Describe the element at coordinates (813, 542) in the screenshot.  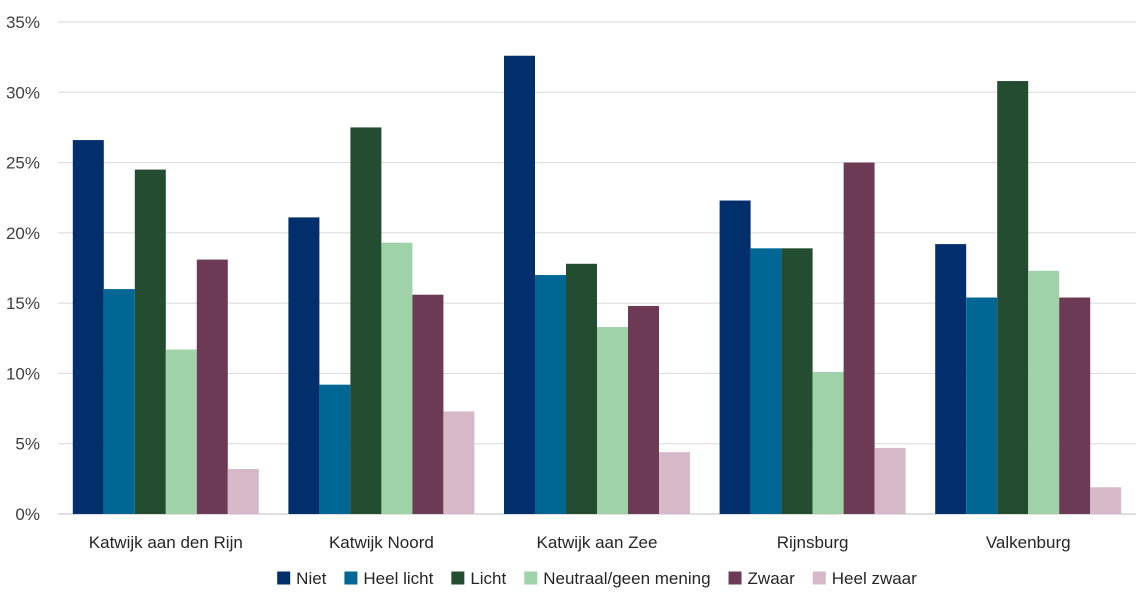
I see `x-category-label: Rijnsburg` at that location.